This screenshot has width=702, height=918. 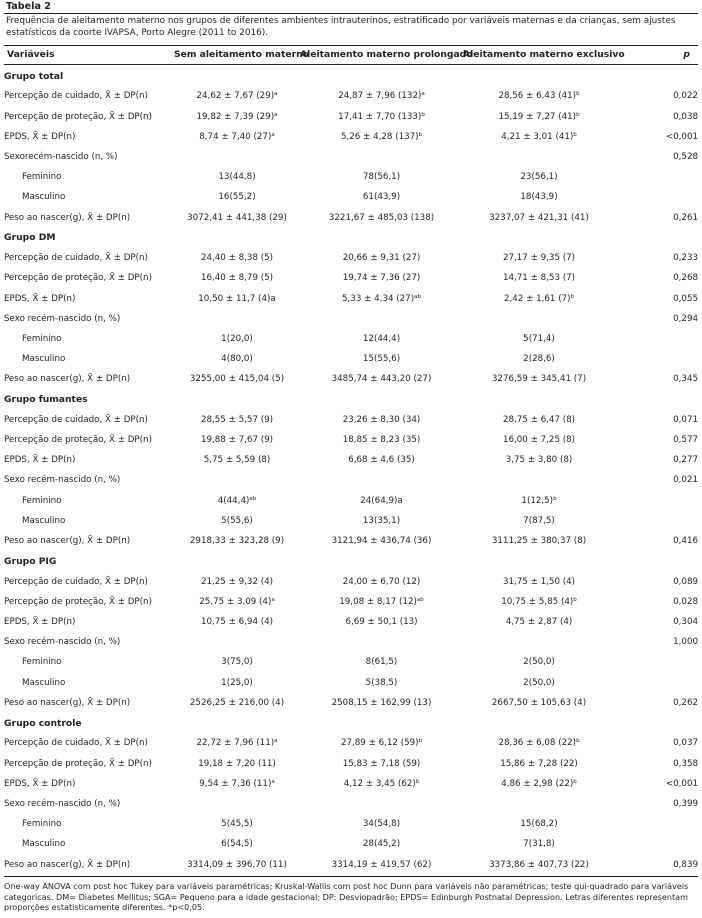 I want to click on table-row: Sexo recém-nascido (n, %) 0,399, so click(x=351, y=804).